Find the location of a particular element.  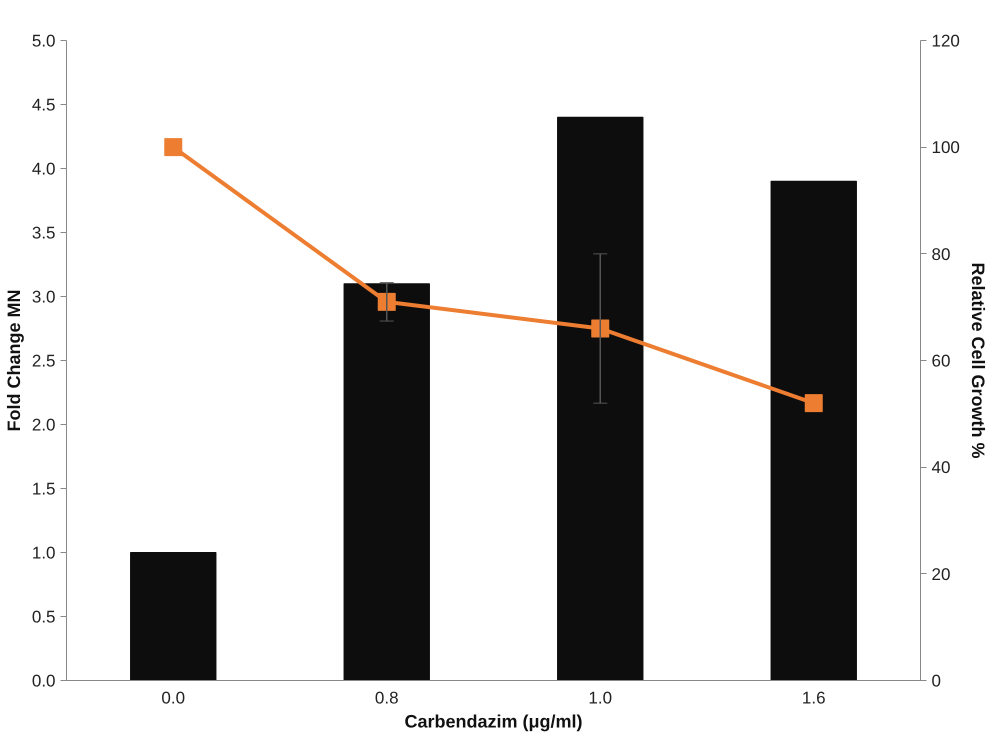

x-tick-label: 0.0 is located at coordinates (173, 698).